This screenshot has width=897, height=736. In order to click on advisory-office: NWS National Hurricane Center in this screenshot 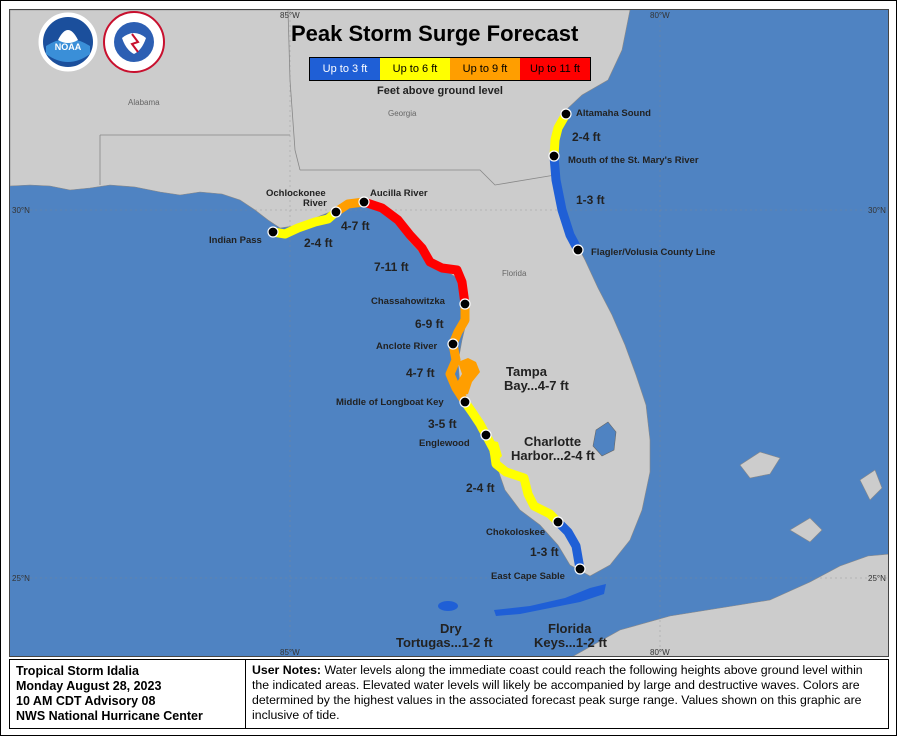, I will do `click(109, 716)`.